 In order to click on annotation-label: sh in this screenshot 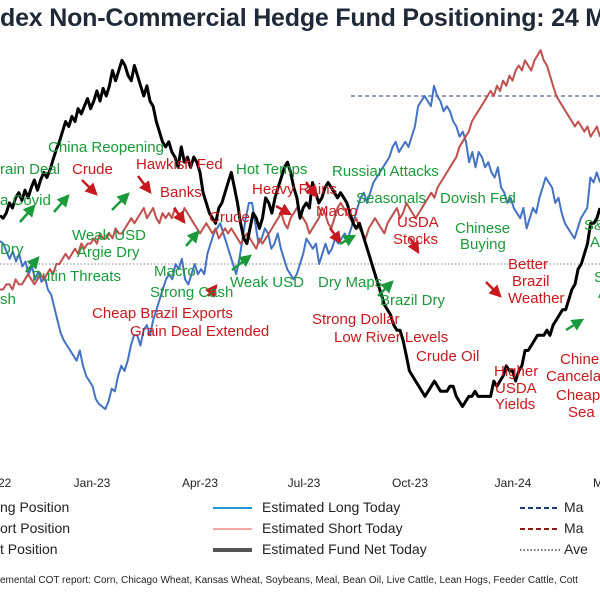, I will do `click(8, 299)`.